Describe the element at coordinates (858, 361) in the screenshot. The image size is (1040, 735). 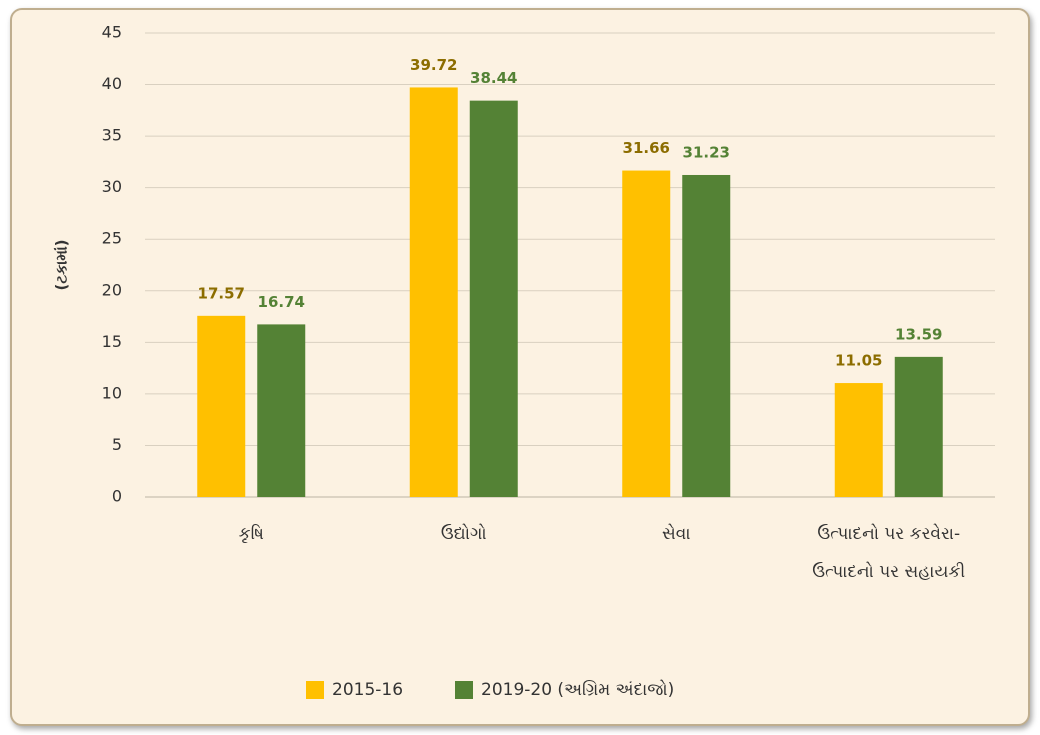
I see `data-label: 11.05` at that location.